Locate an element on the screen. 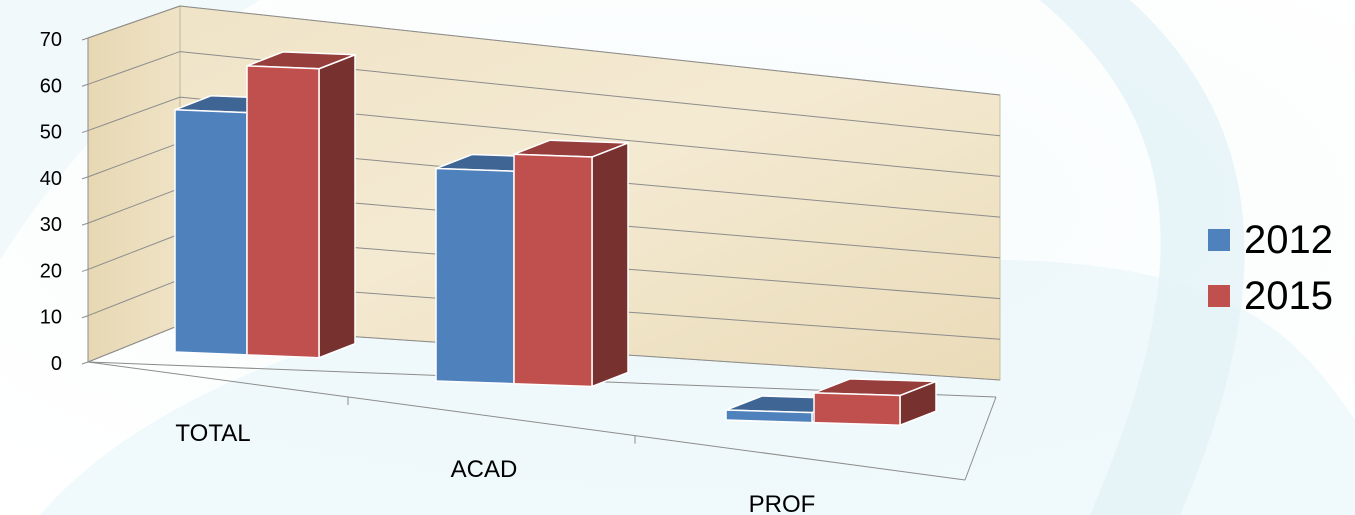 This screenshot has width=1355, height=515. bar-acad-2015 is located at coordinates (571, 263).